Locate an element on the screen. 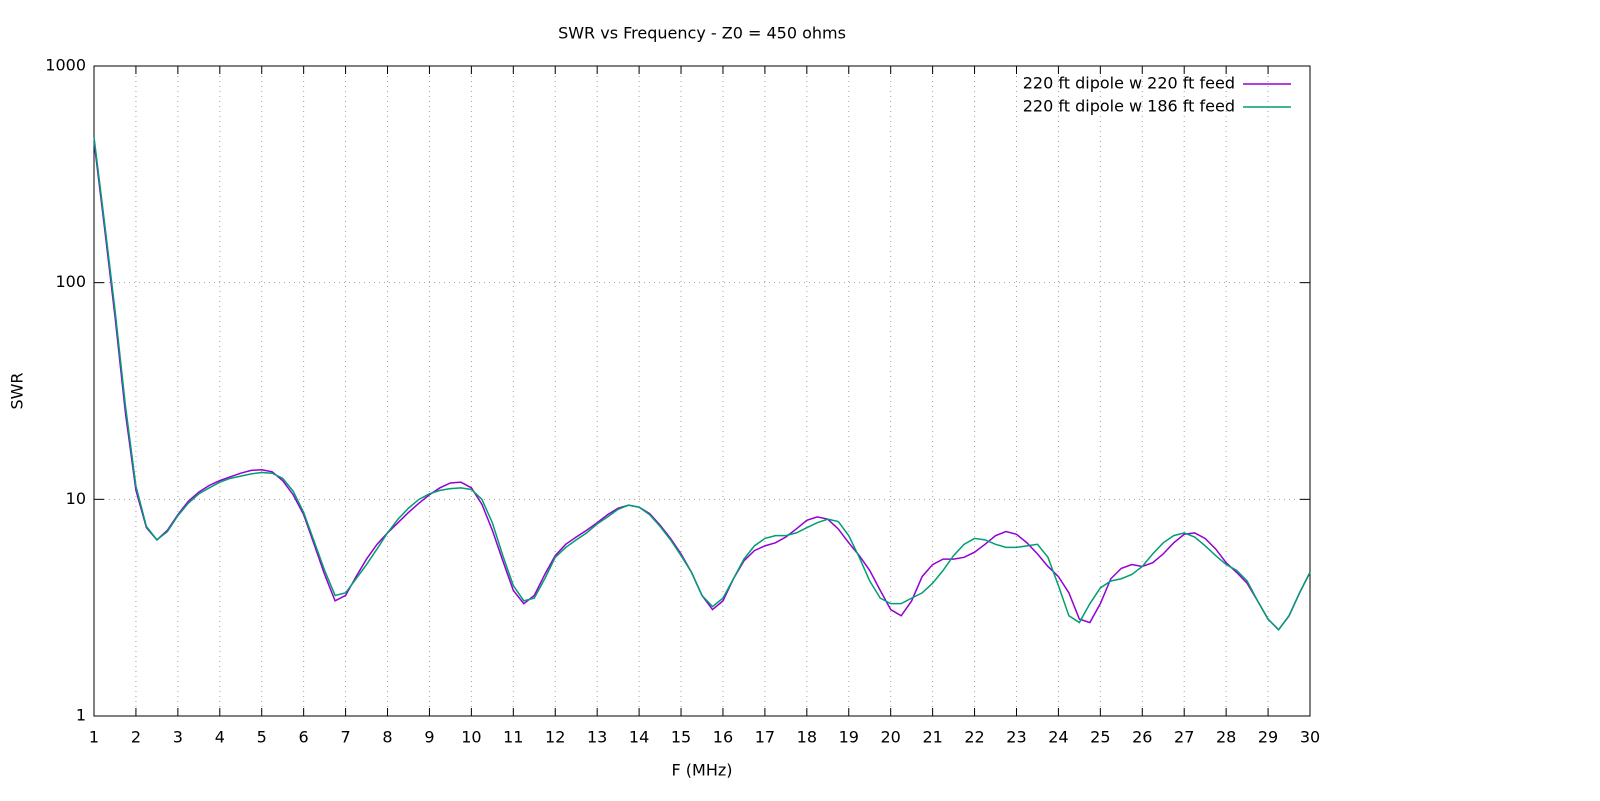 The height and width of the screenshot is (801, 1600). x-tick-label: 27 is located at coordinates (1184, 737).